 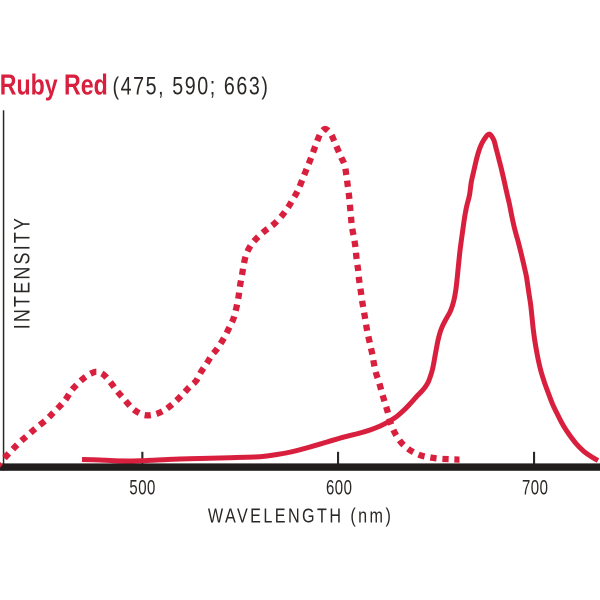 I want to click on svg-text: INTENSITY, so click(x=23, y=273).